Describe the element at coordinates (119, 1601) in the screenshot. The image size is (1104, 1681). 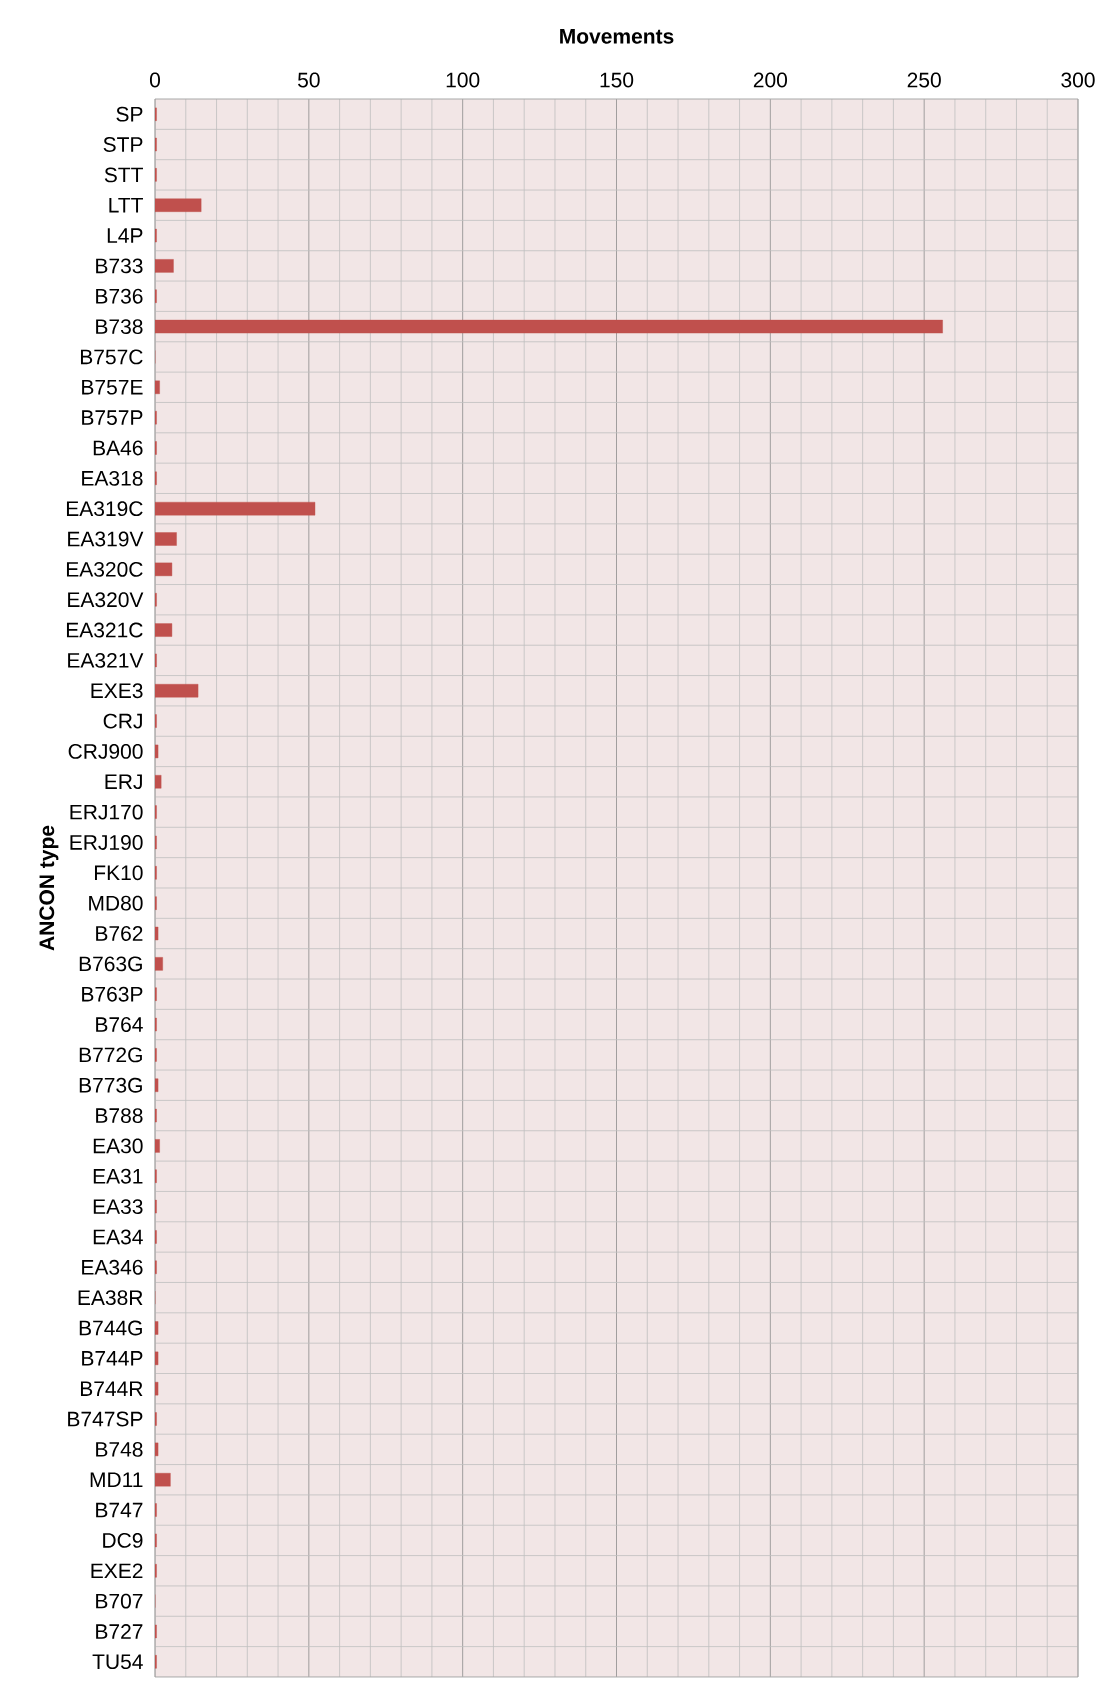
I see `y-tick-label: B707` at that location.